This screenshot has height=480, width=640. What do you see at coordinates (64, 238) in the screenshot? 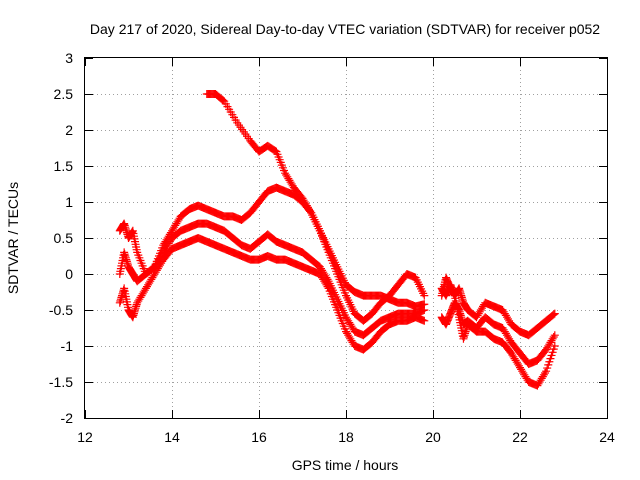
I see `y-tick-label: 0.5` at bounding box center [64, 238].